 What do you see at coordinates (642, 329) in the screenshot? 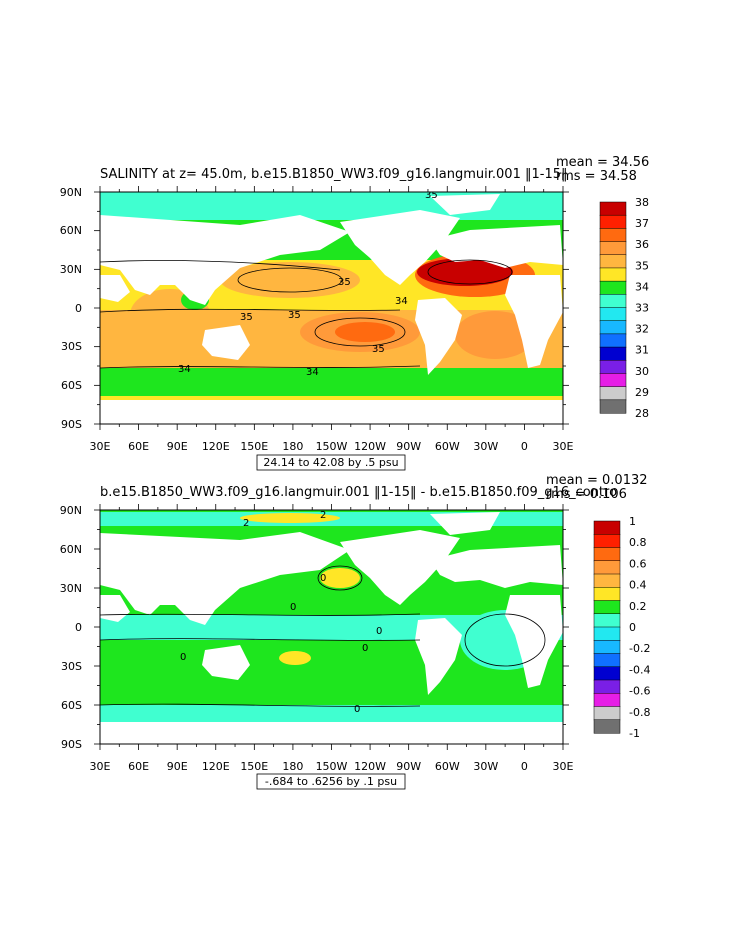
I see `colorbar-label: 32` at bounding box center [642, 329].